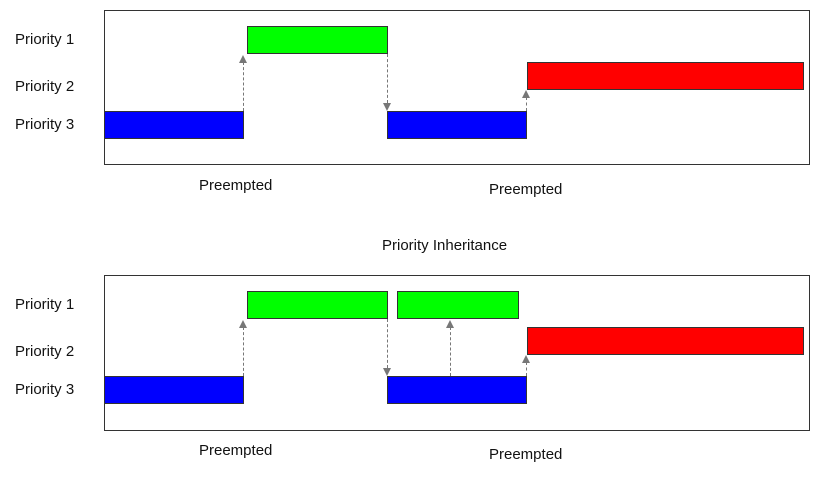 The image size is (821, 481). What do you see at coordinates (45, 304) in the screenshot?
I see `bottom-label-priority-1: Priority 1` at bounding box center [45, 304].